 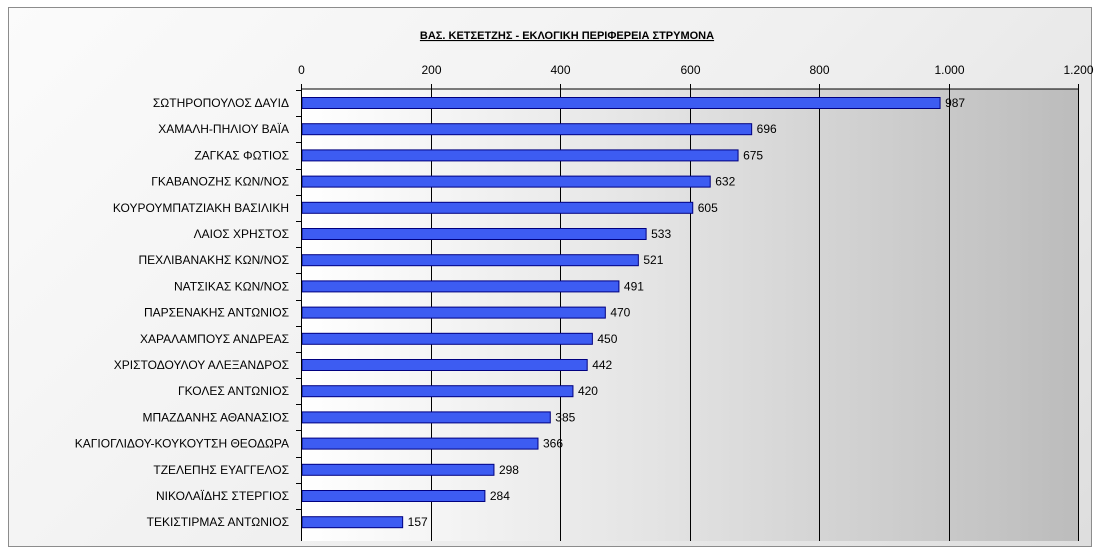 What do you see at coordinates (553, 444) in the screenshot?
I see `data-label: 366` at bounding box center [553, 444].